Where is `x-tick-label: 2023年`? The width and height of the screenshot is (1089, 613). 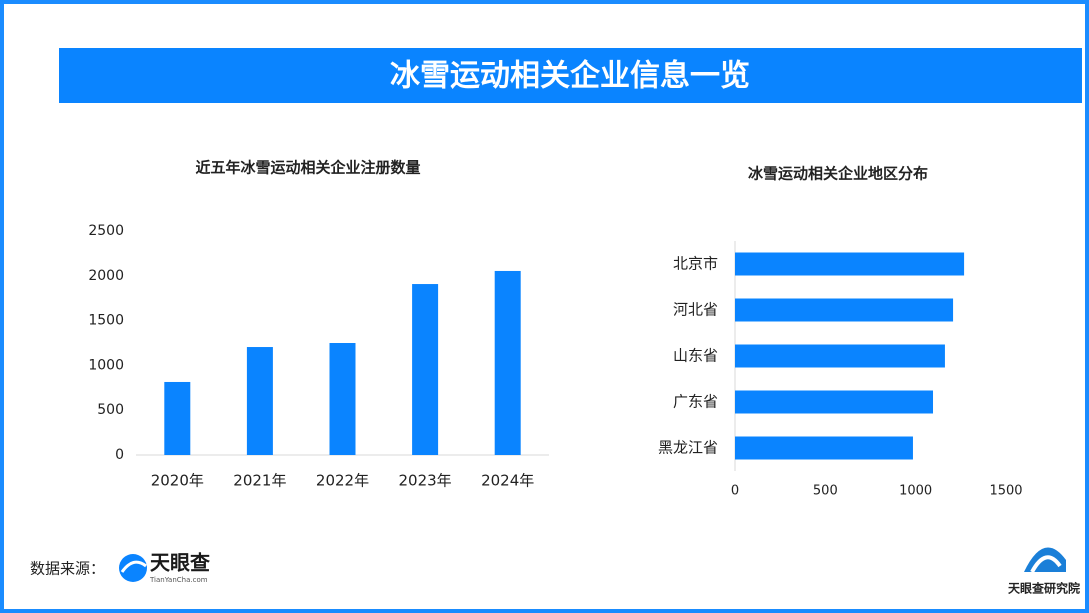 x-tick-label: 2023年 is located at coordinates (425, 481).